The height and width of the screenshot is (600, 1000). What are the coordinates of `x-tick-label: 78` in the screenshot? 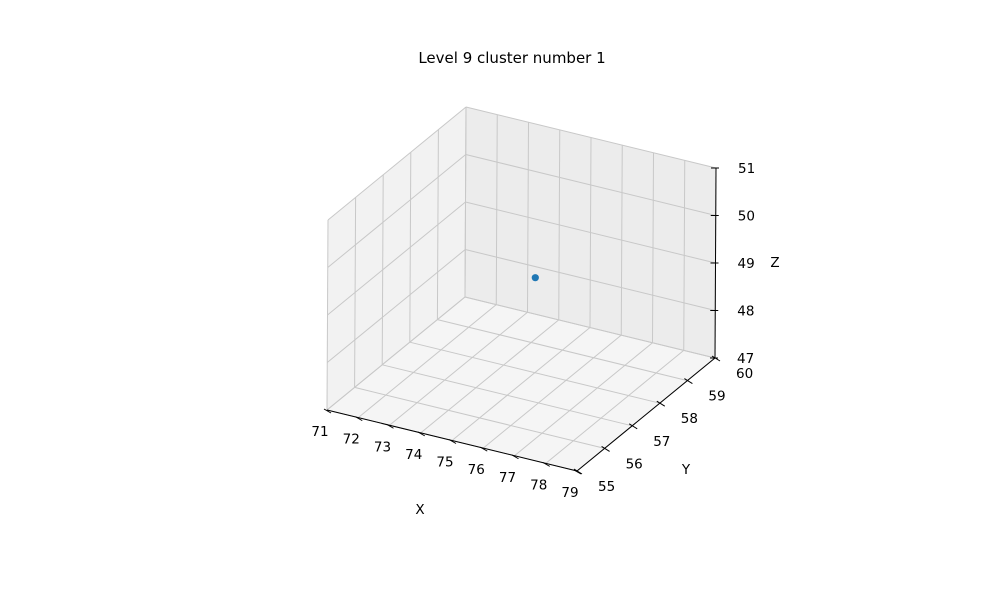 It's located at (538, 485).